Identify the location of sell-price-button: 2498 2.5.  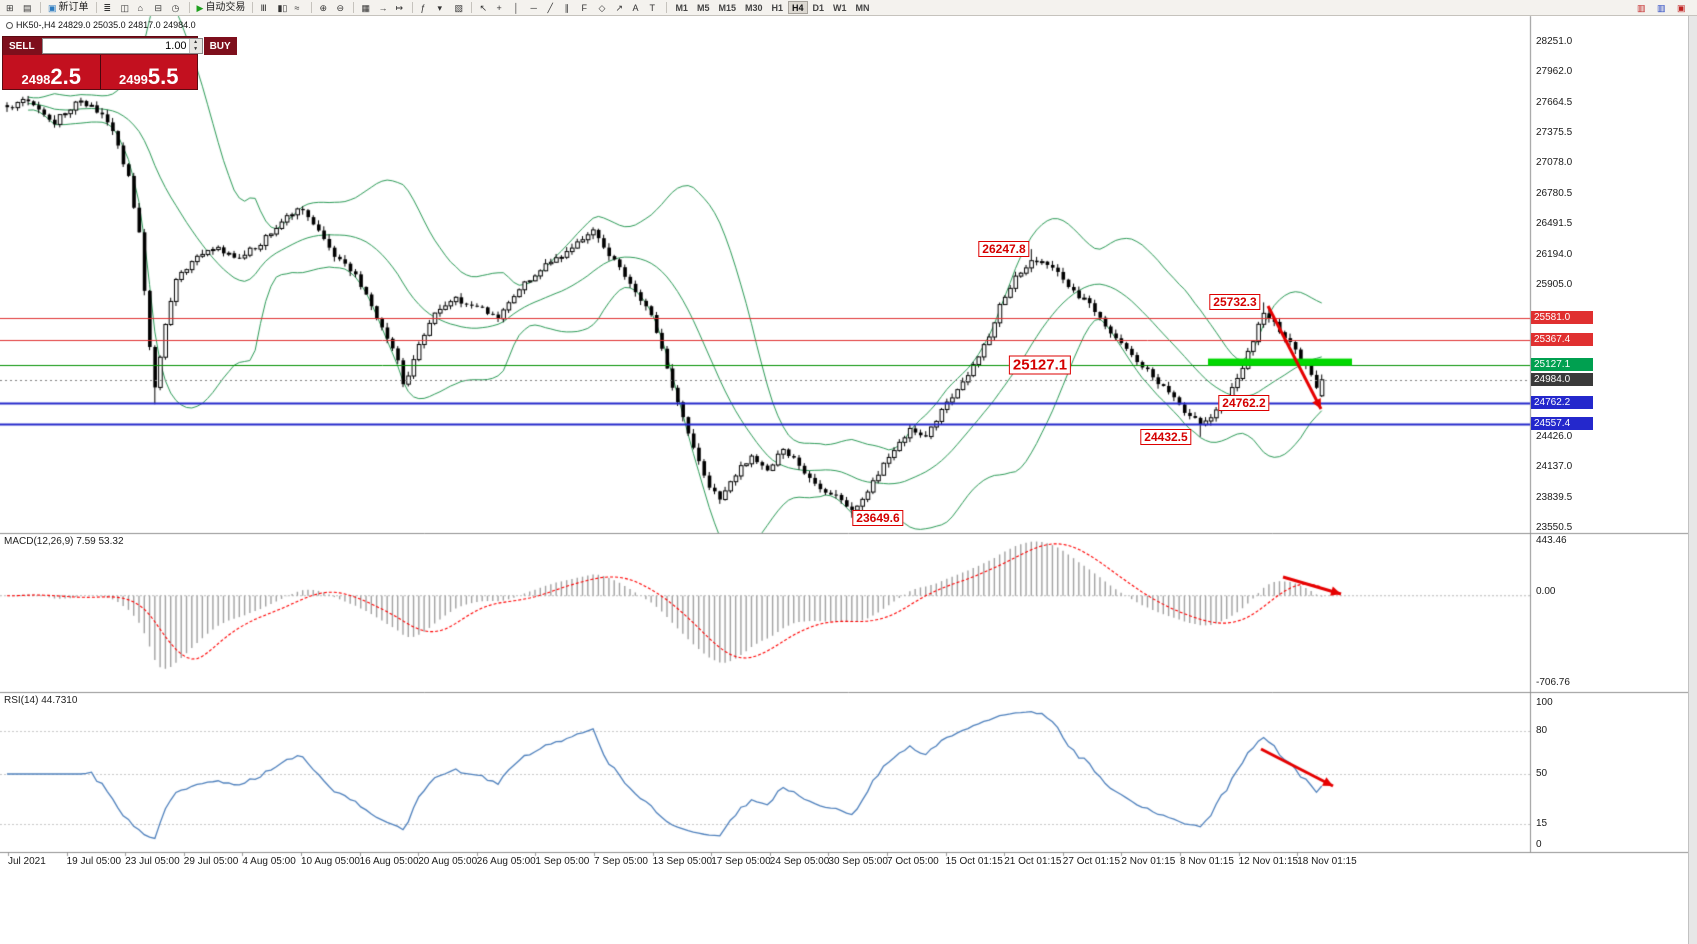
(51, 72).